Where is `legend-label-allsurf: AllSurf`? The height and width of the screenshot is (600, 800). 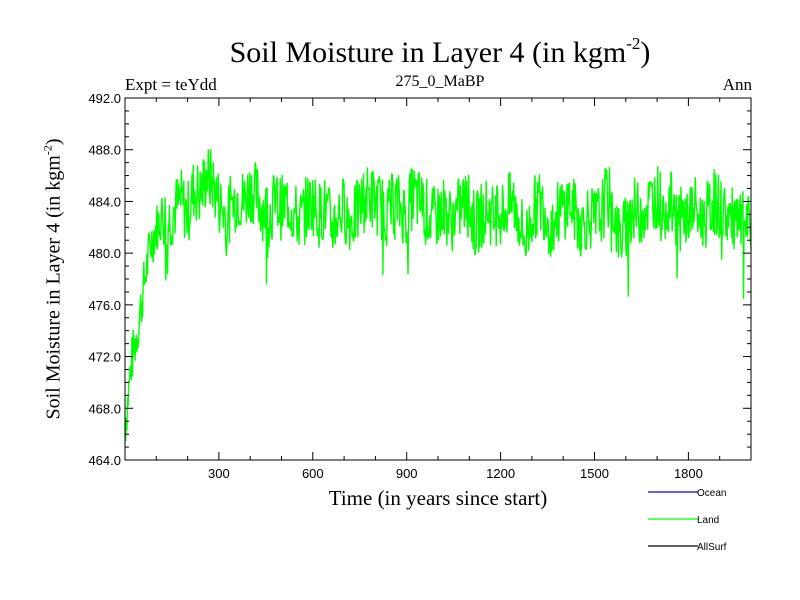 legend-label-allsurf: AllSurf is located at coordinates (712, 547).